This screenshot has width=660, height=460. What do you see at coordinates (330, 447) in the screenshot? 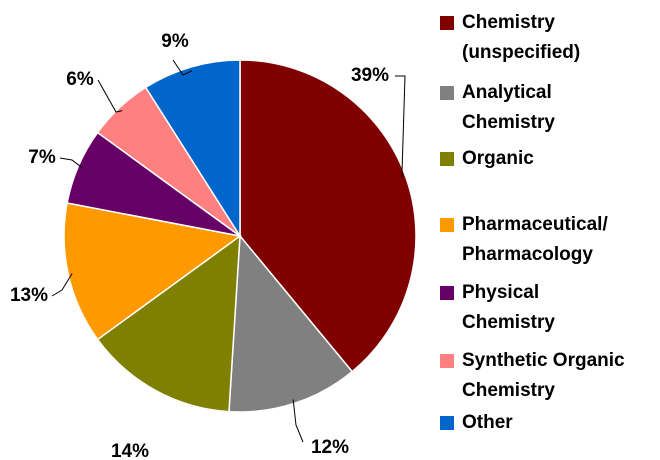
I see `data-label: 12%` at bounding box center [330, 447].